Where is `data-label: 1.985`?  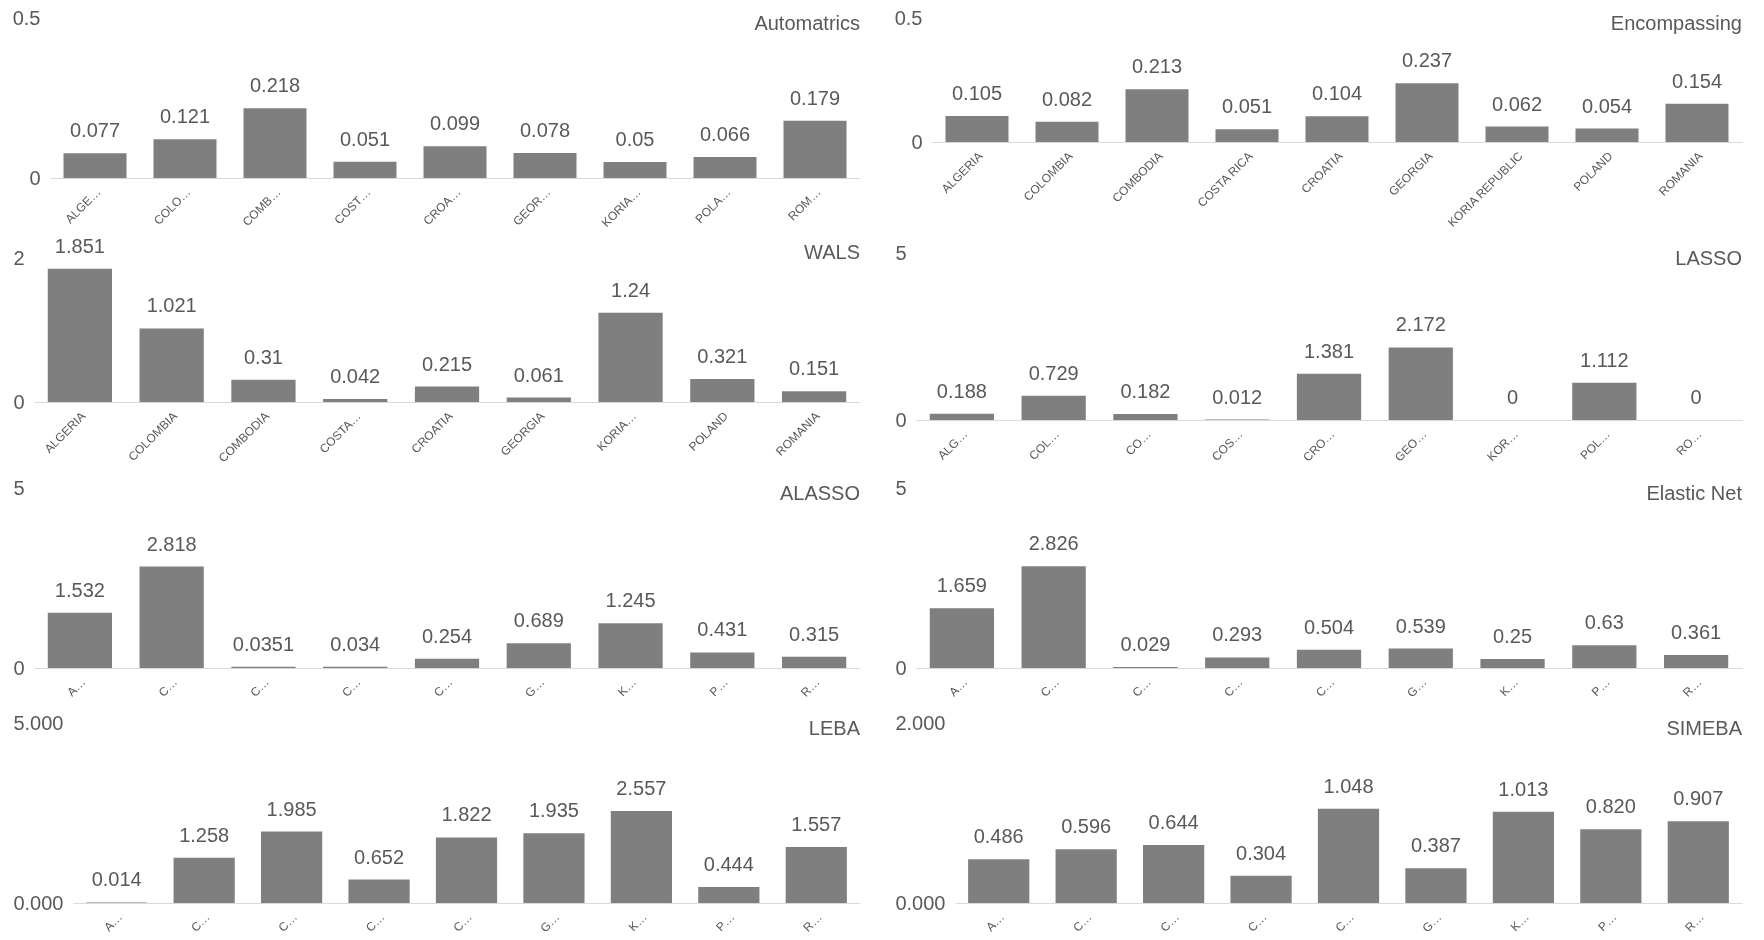
data-label: 1.985 is located at coordinates (291, 808).